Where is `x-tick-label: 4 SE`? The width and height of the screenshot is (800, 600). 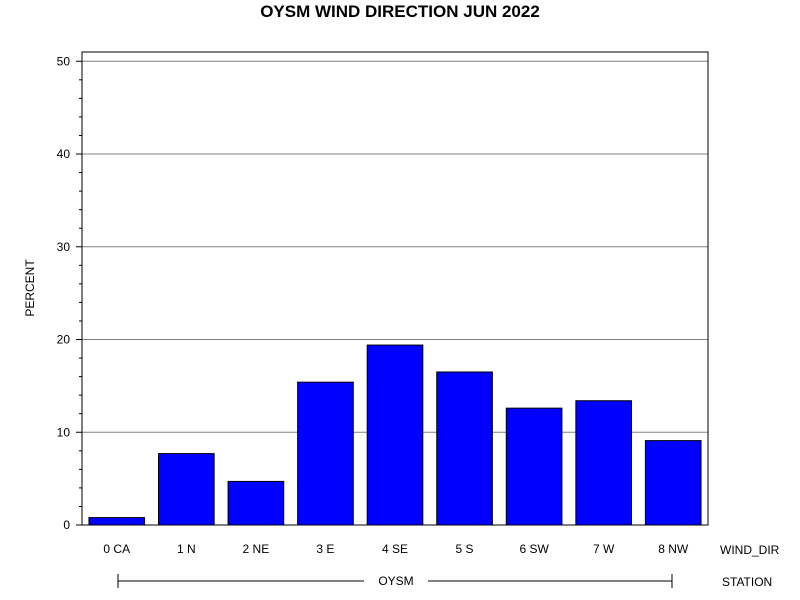
x-tick-label: 4 SE is located at coordinates (395, 549).